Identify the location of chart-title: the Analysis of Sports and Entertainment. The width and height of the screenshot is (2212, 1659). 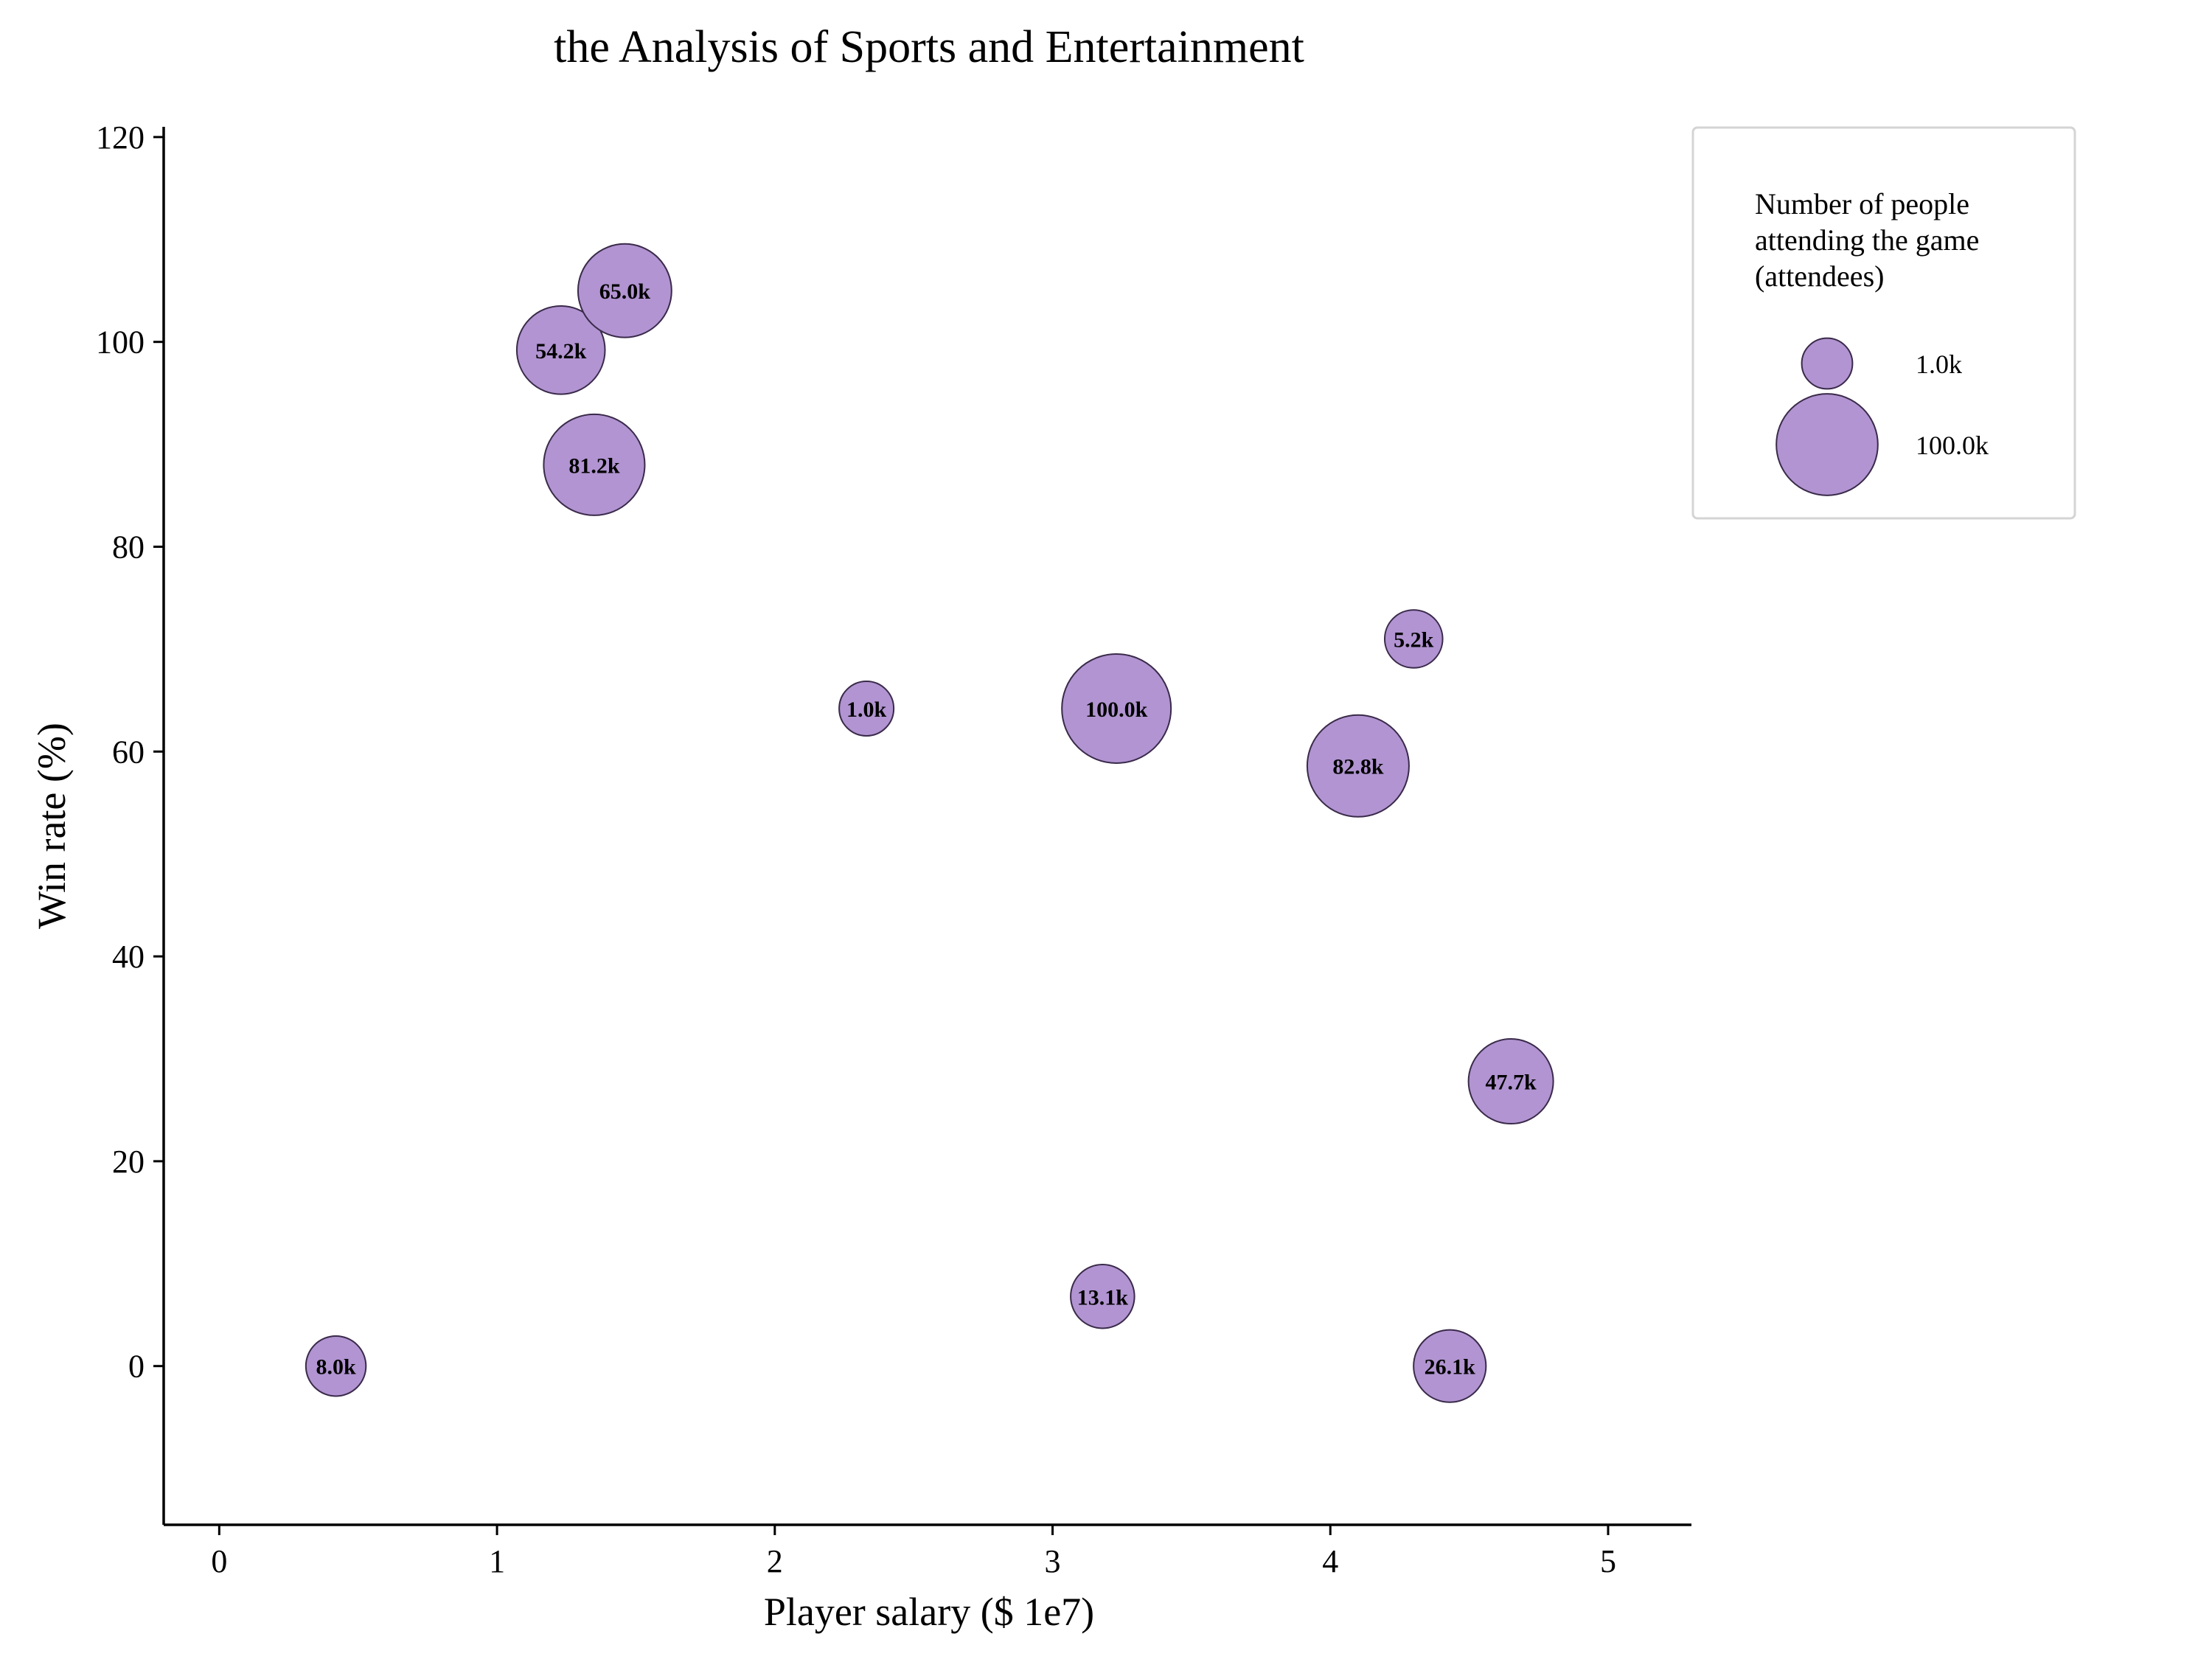
(929, 47).